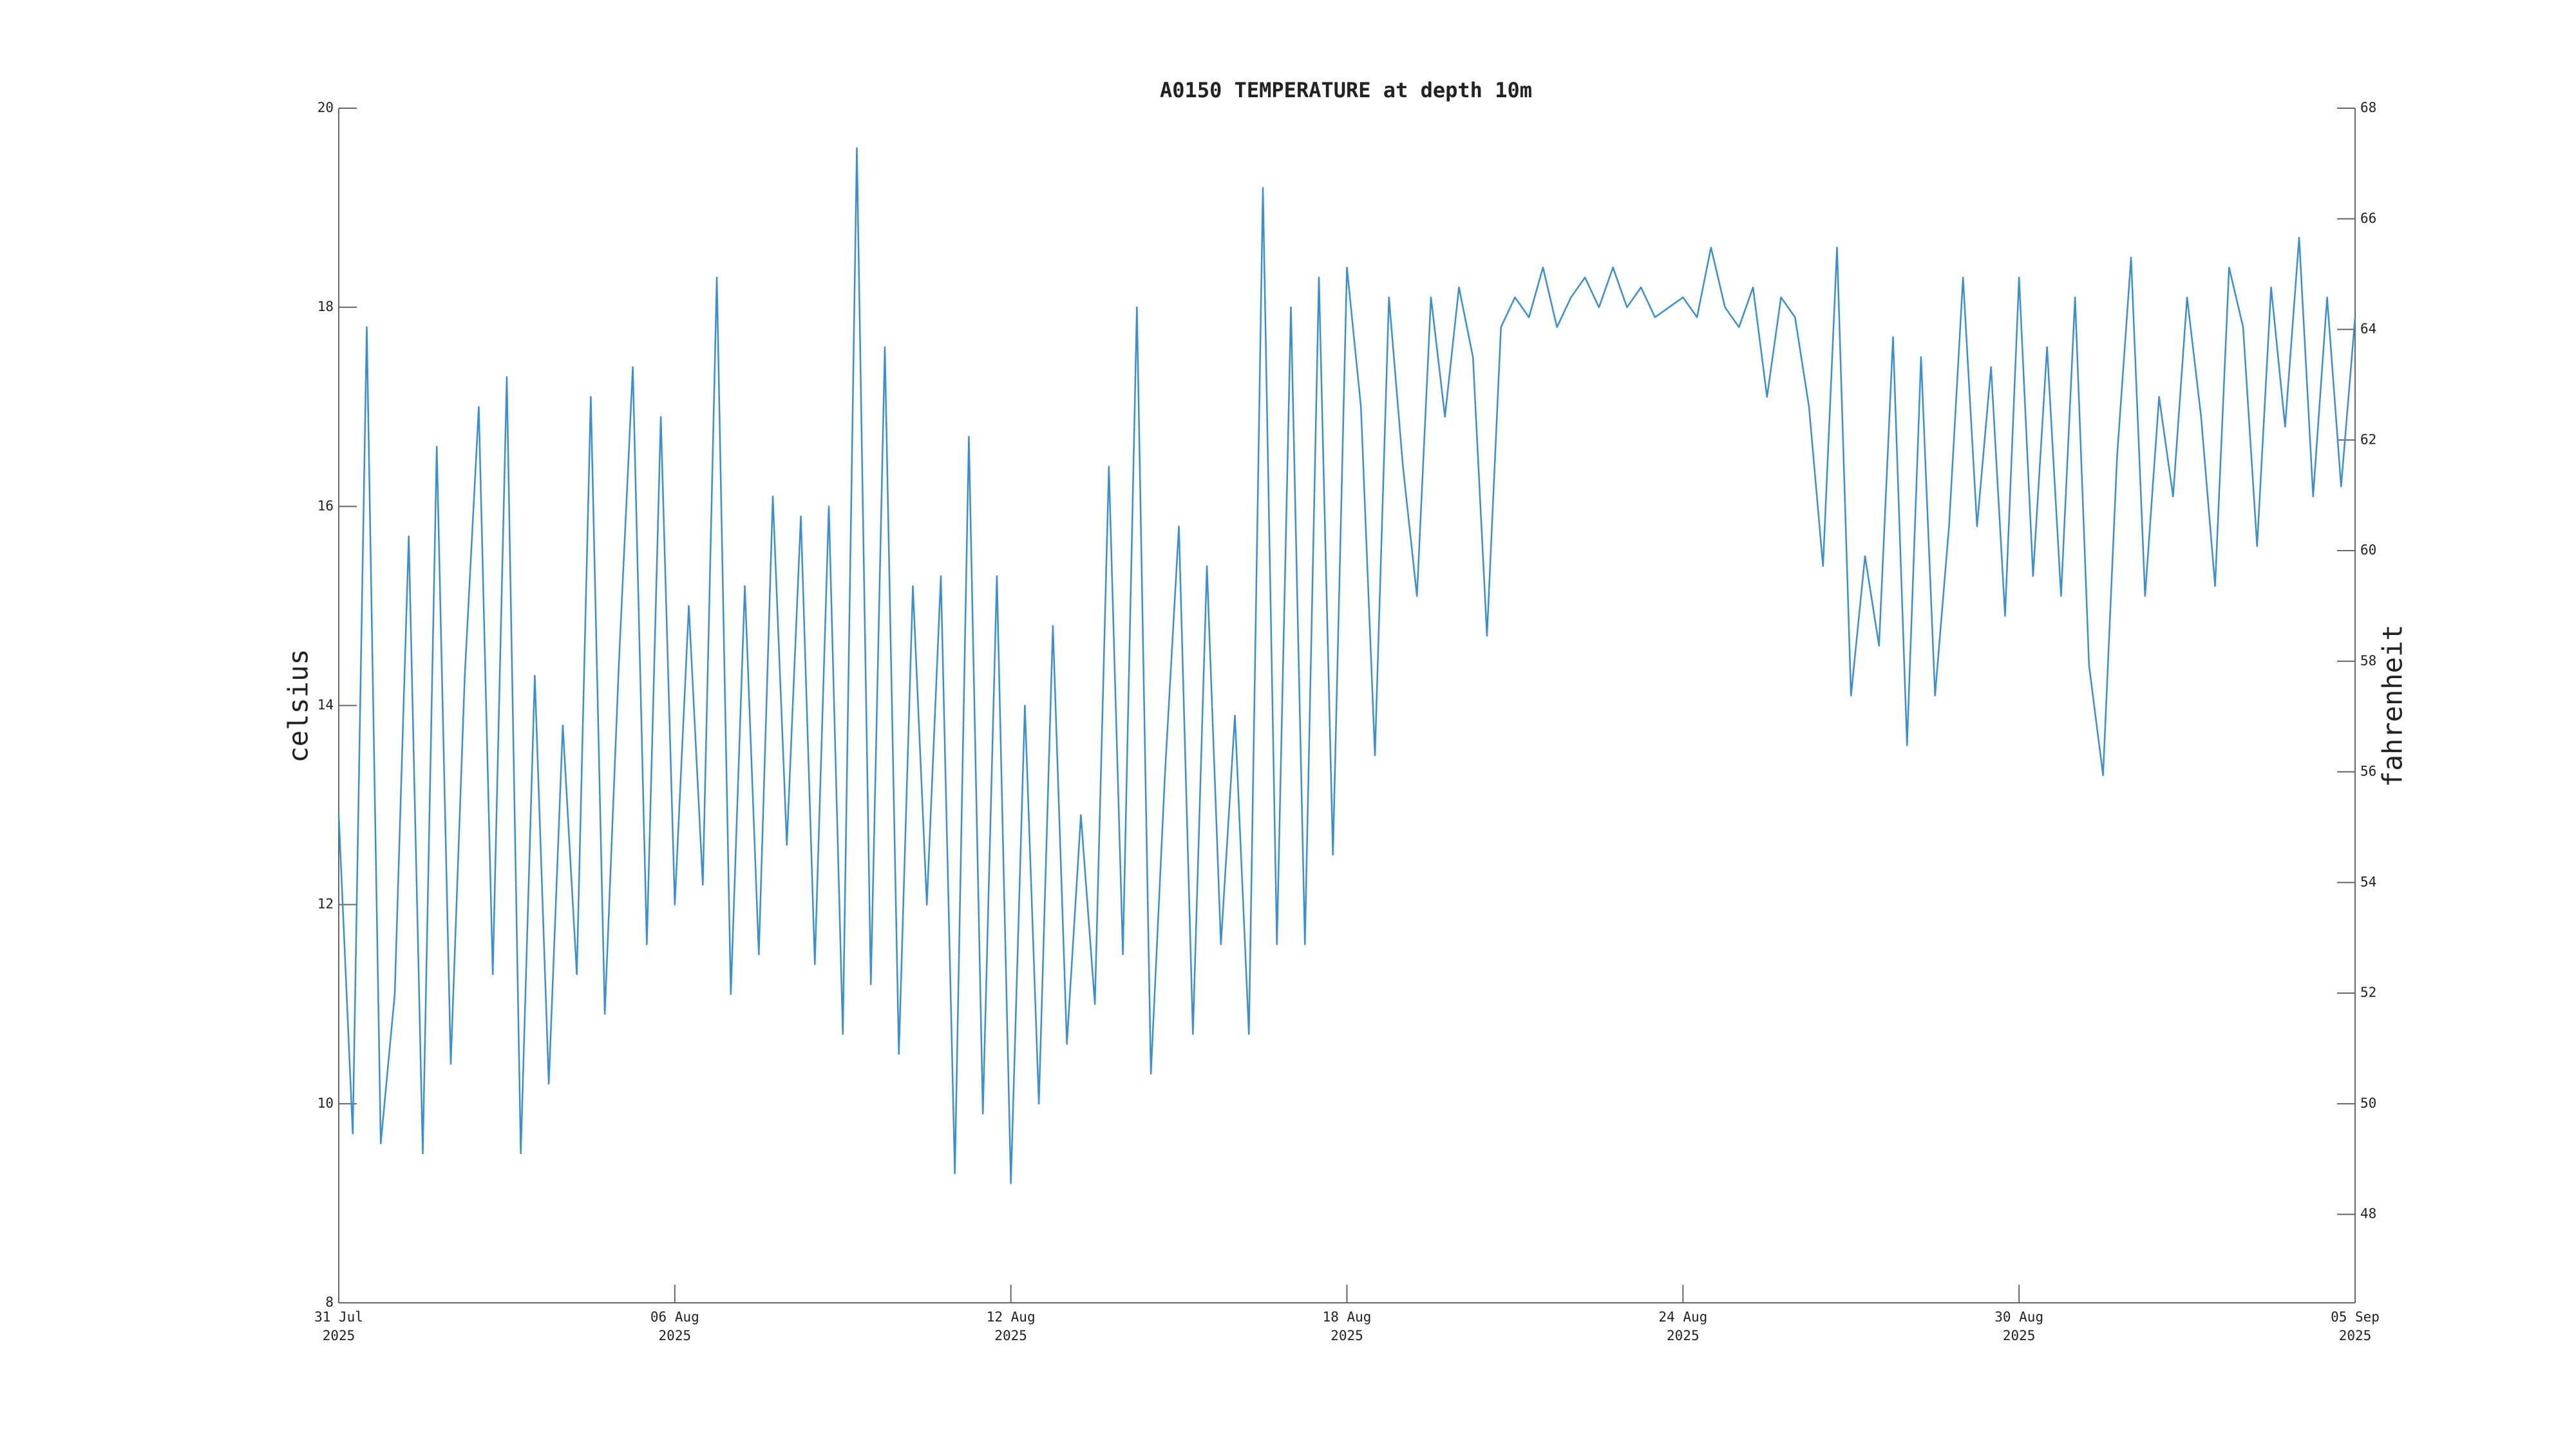 The height and width of the screenshot is (1449, 2576). Describe the element at coordinates (2368, 329) in the screenshot. I see `y2-tick-label: 64` at that location.